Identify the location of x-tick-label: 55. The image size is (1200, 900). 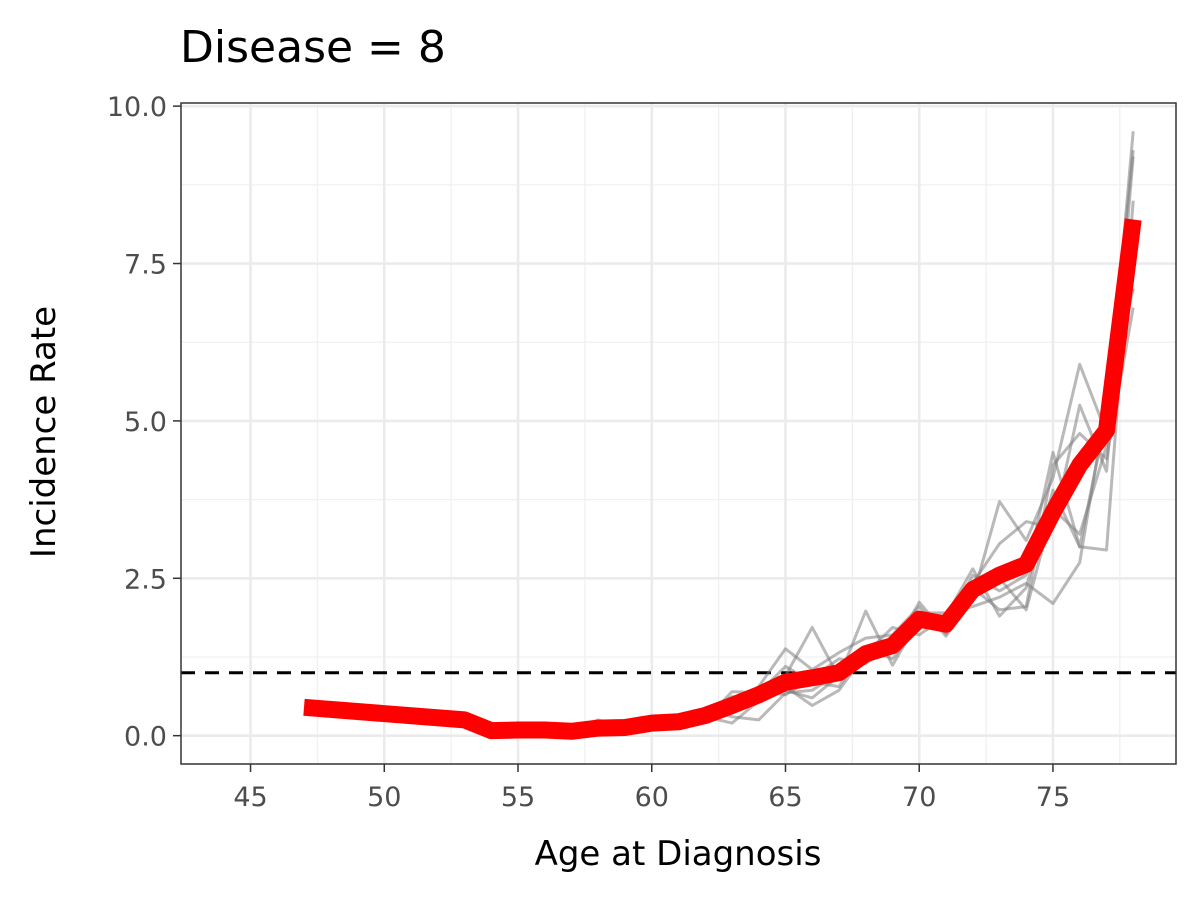
(518, 797).